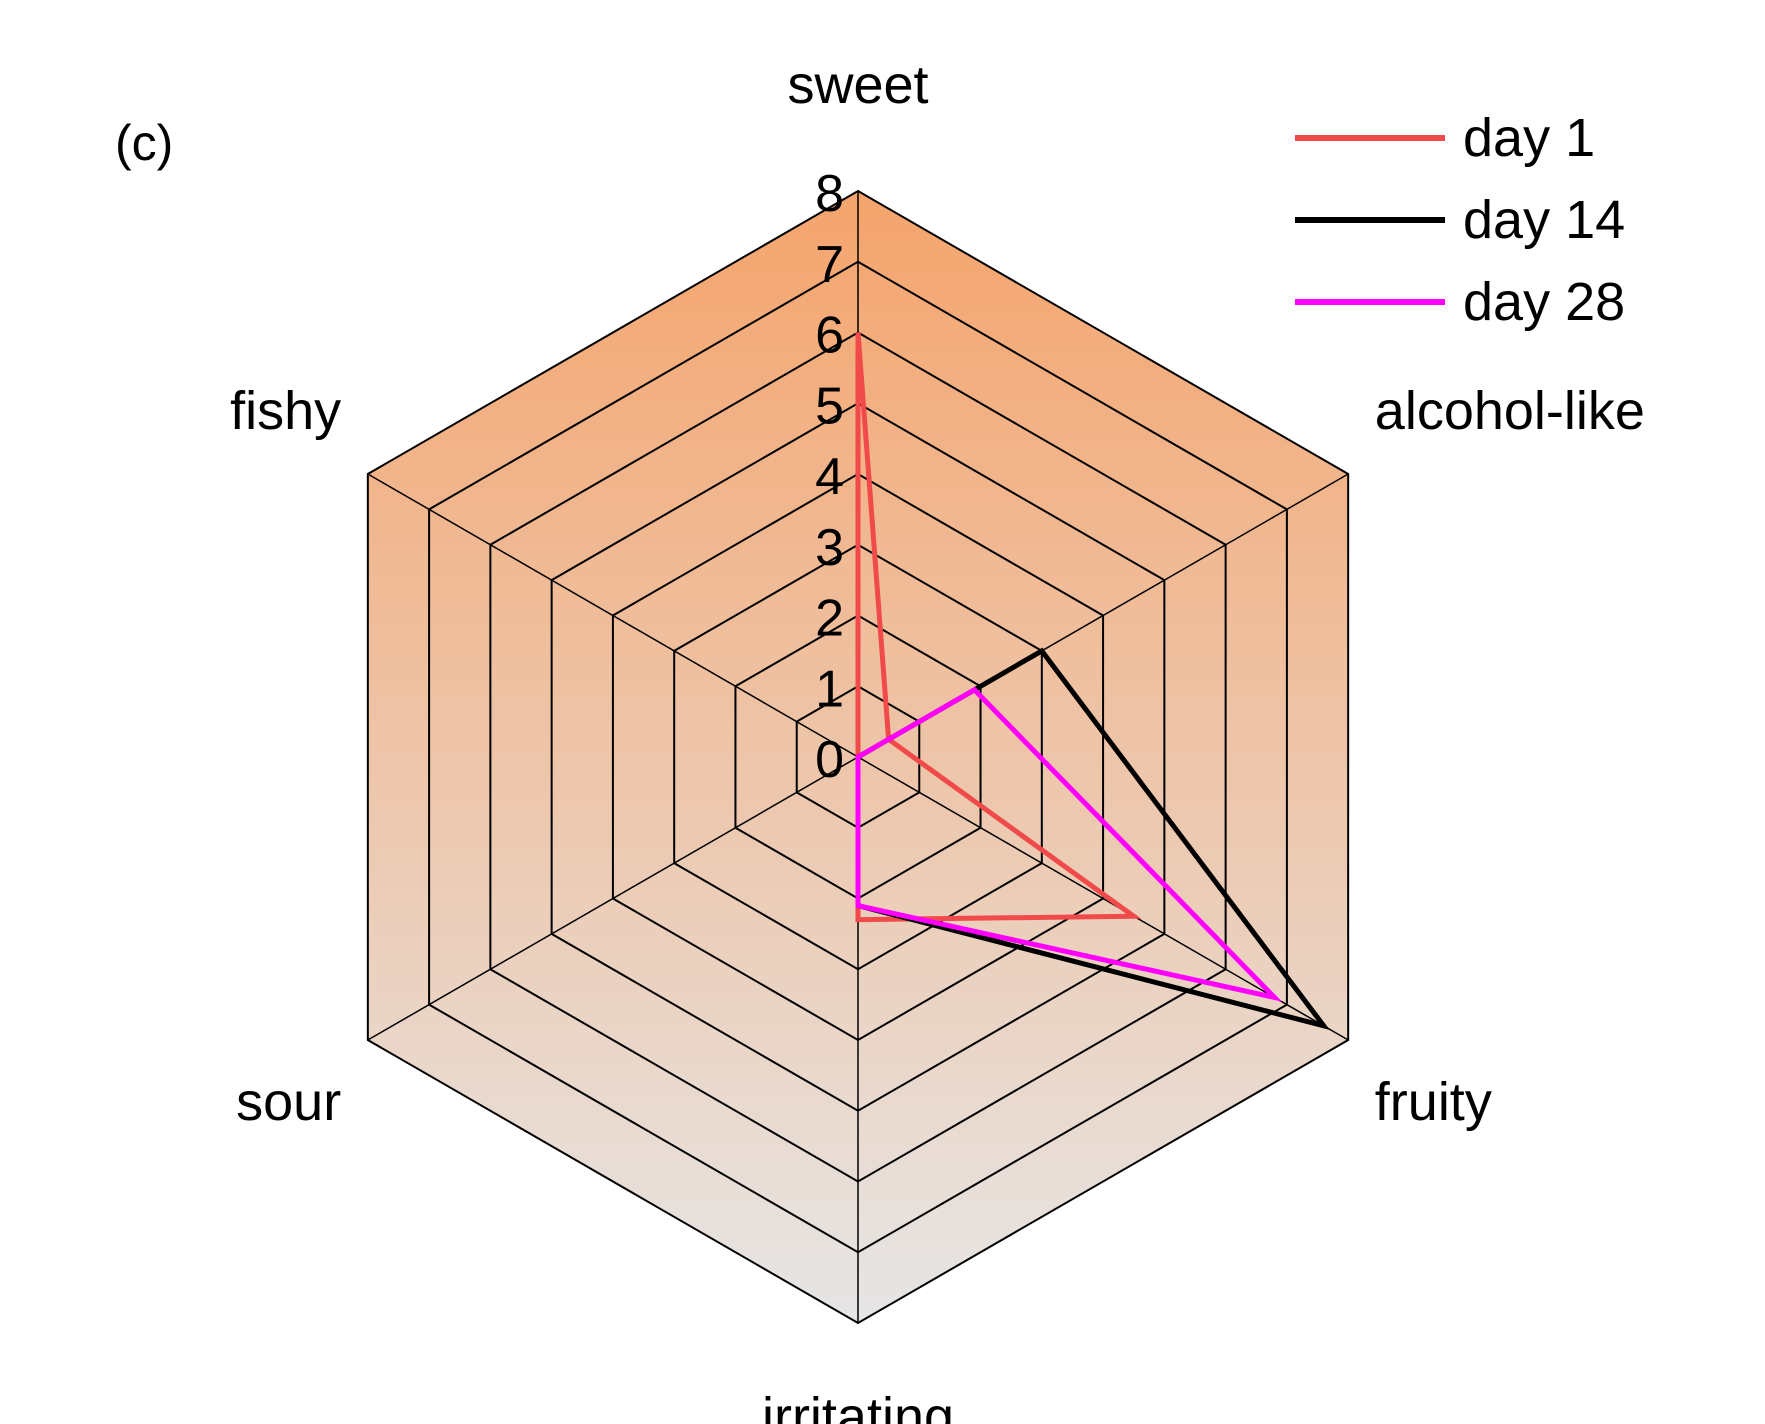  What do you see at coordinates (829, 406) in the screenshot?
I see `tick-label: 5` at bounding box center [829, 406].